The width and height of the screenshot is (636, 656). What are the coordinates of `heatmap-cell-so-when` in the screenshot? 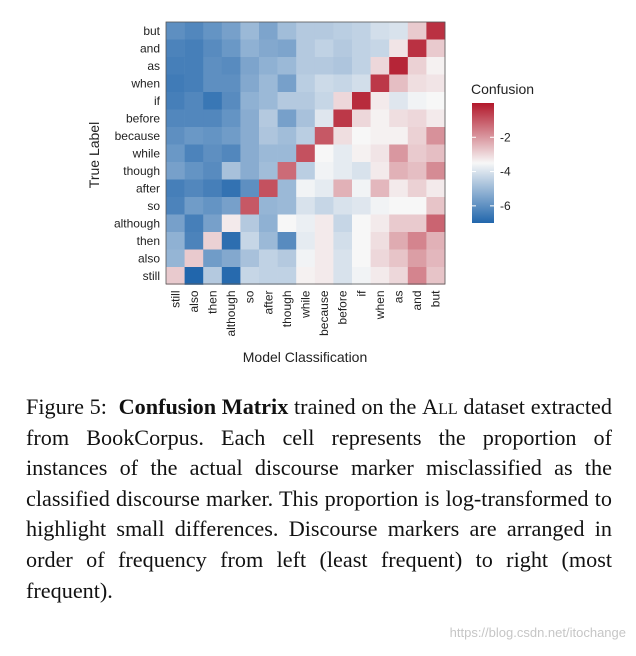 It's located at (380, 206).